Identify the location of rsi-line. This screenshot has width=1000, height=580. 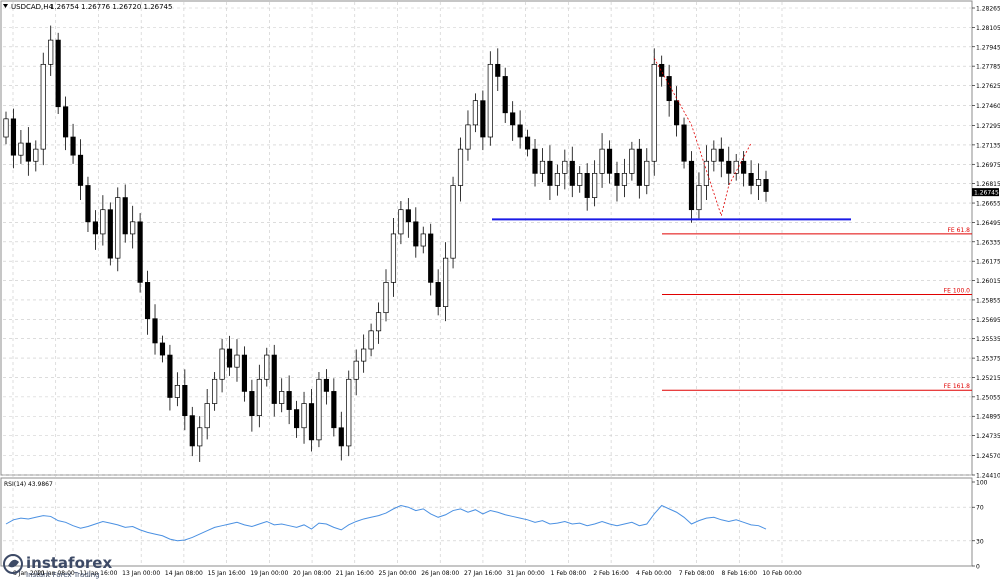
(386, 523).